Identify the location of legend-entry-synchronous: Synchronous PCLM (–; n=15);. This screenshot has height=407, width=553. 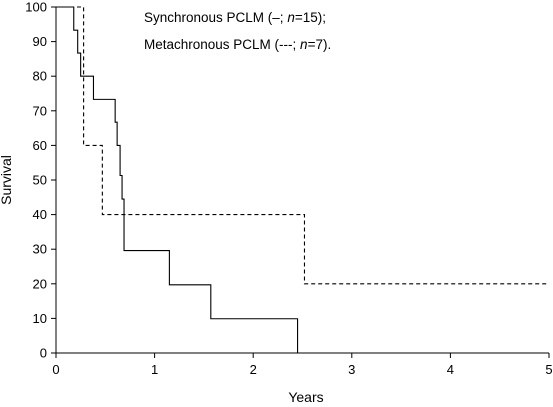
(235, 17).